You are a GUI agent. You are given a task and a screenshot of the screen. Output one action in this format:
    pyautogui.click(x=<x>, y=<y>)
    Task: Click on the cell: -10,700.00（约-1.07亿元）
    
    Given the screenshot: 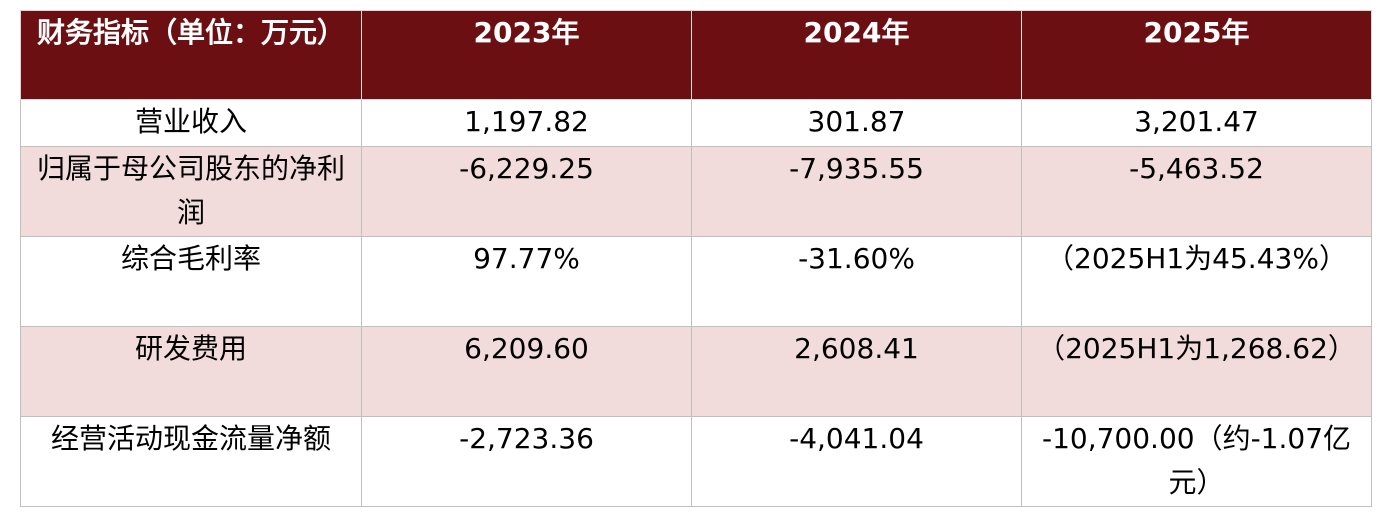 What is the action you would take?
    pyautogui.click(x=1196, y=461)
    